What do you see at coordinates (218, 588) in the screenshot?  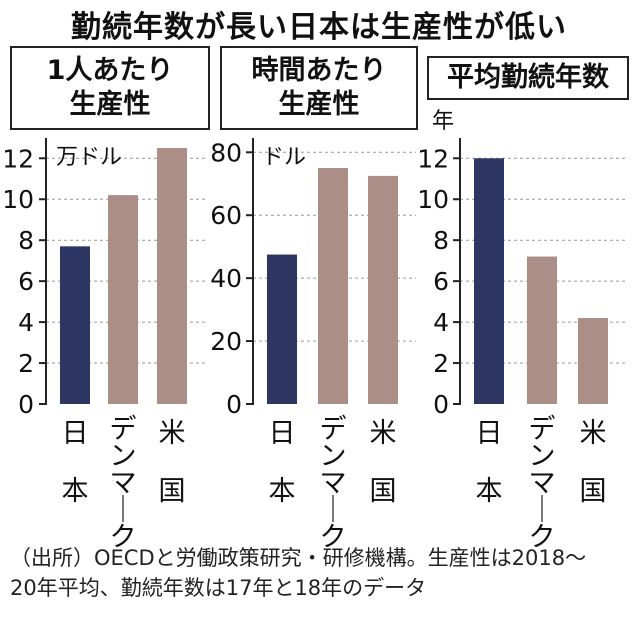 I see `source-note-line: 20年平均、勤続年数は17年と18年のデータ` at bounding box center [218, 588].